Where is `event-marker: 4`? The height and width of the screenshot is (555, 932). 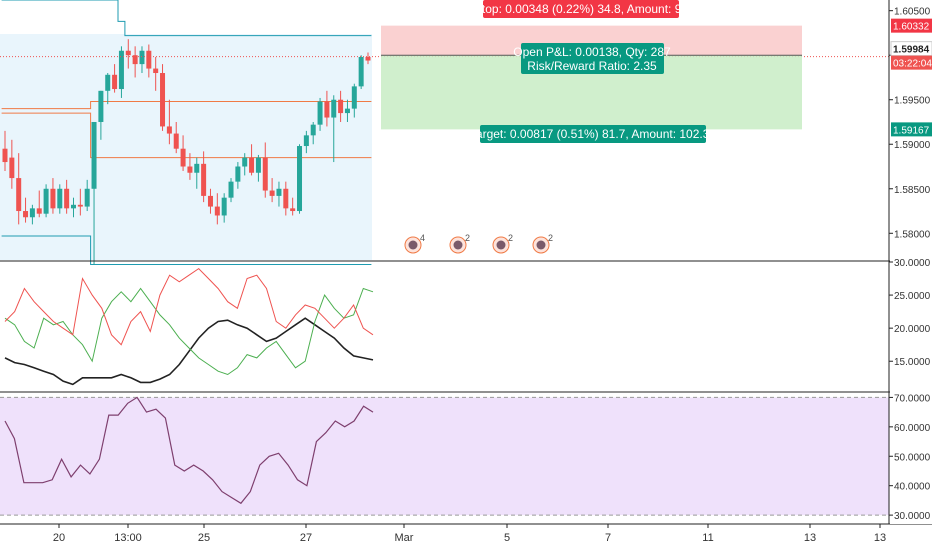 event-marker: 4 is located at coordinates (414, 243).